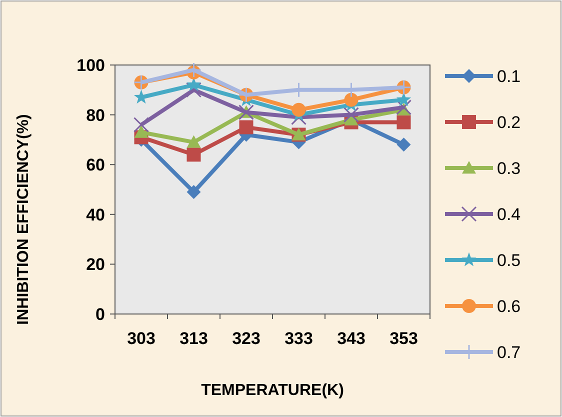 This screenshot has width=562, height=417. I want to click on legend-label: 0.2, so click(509, 122).